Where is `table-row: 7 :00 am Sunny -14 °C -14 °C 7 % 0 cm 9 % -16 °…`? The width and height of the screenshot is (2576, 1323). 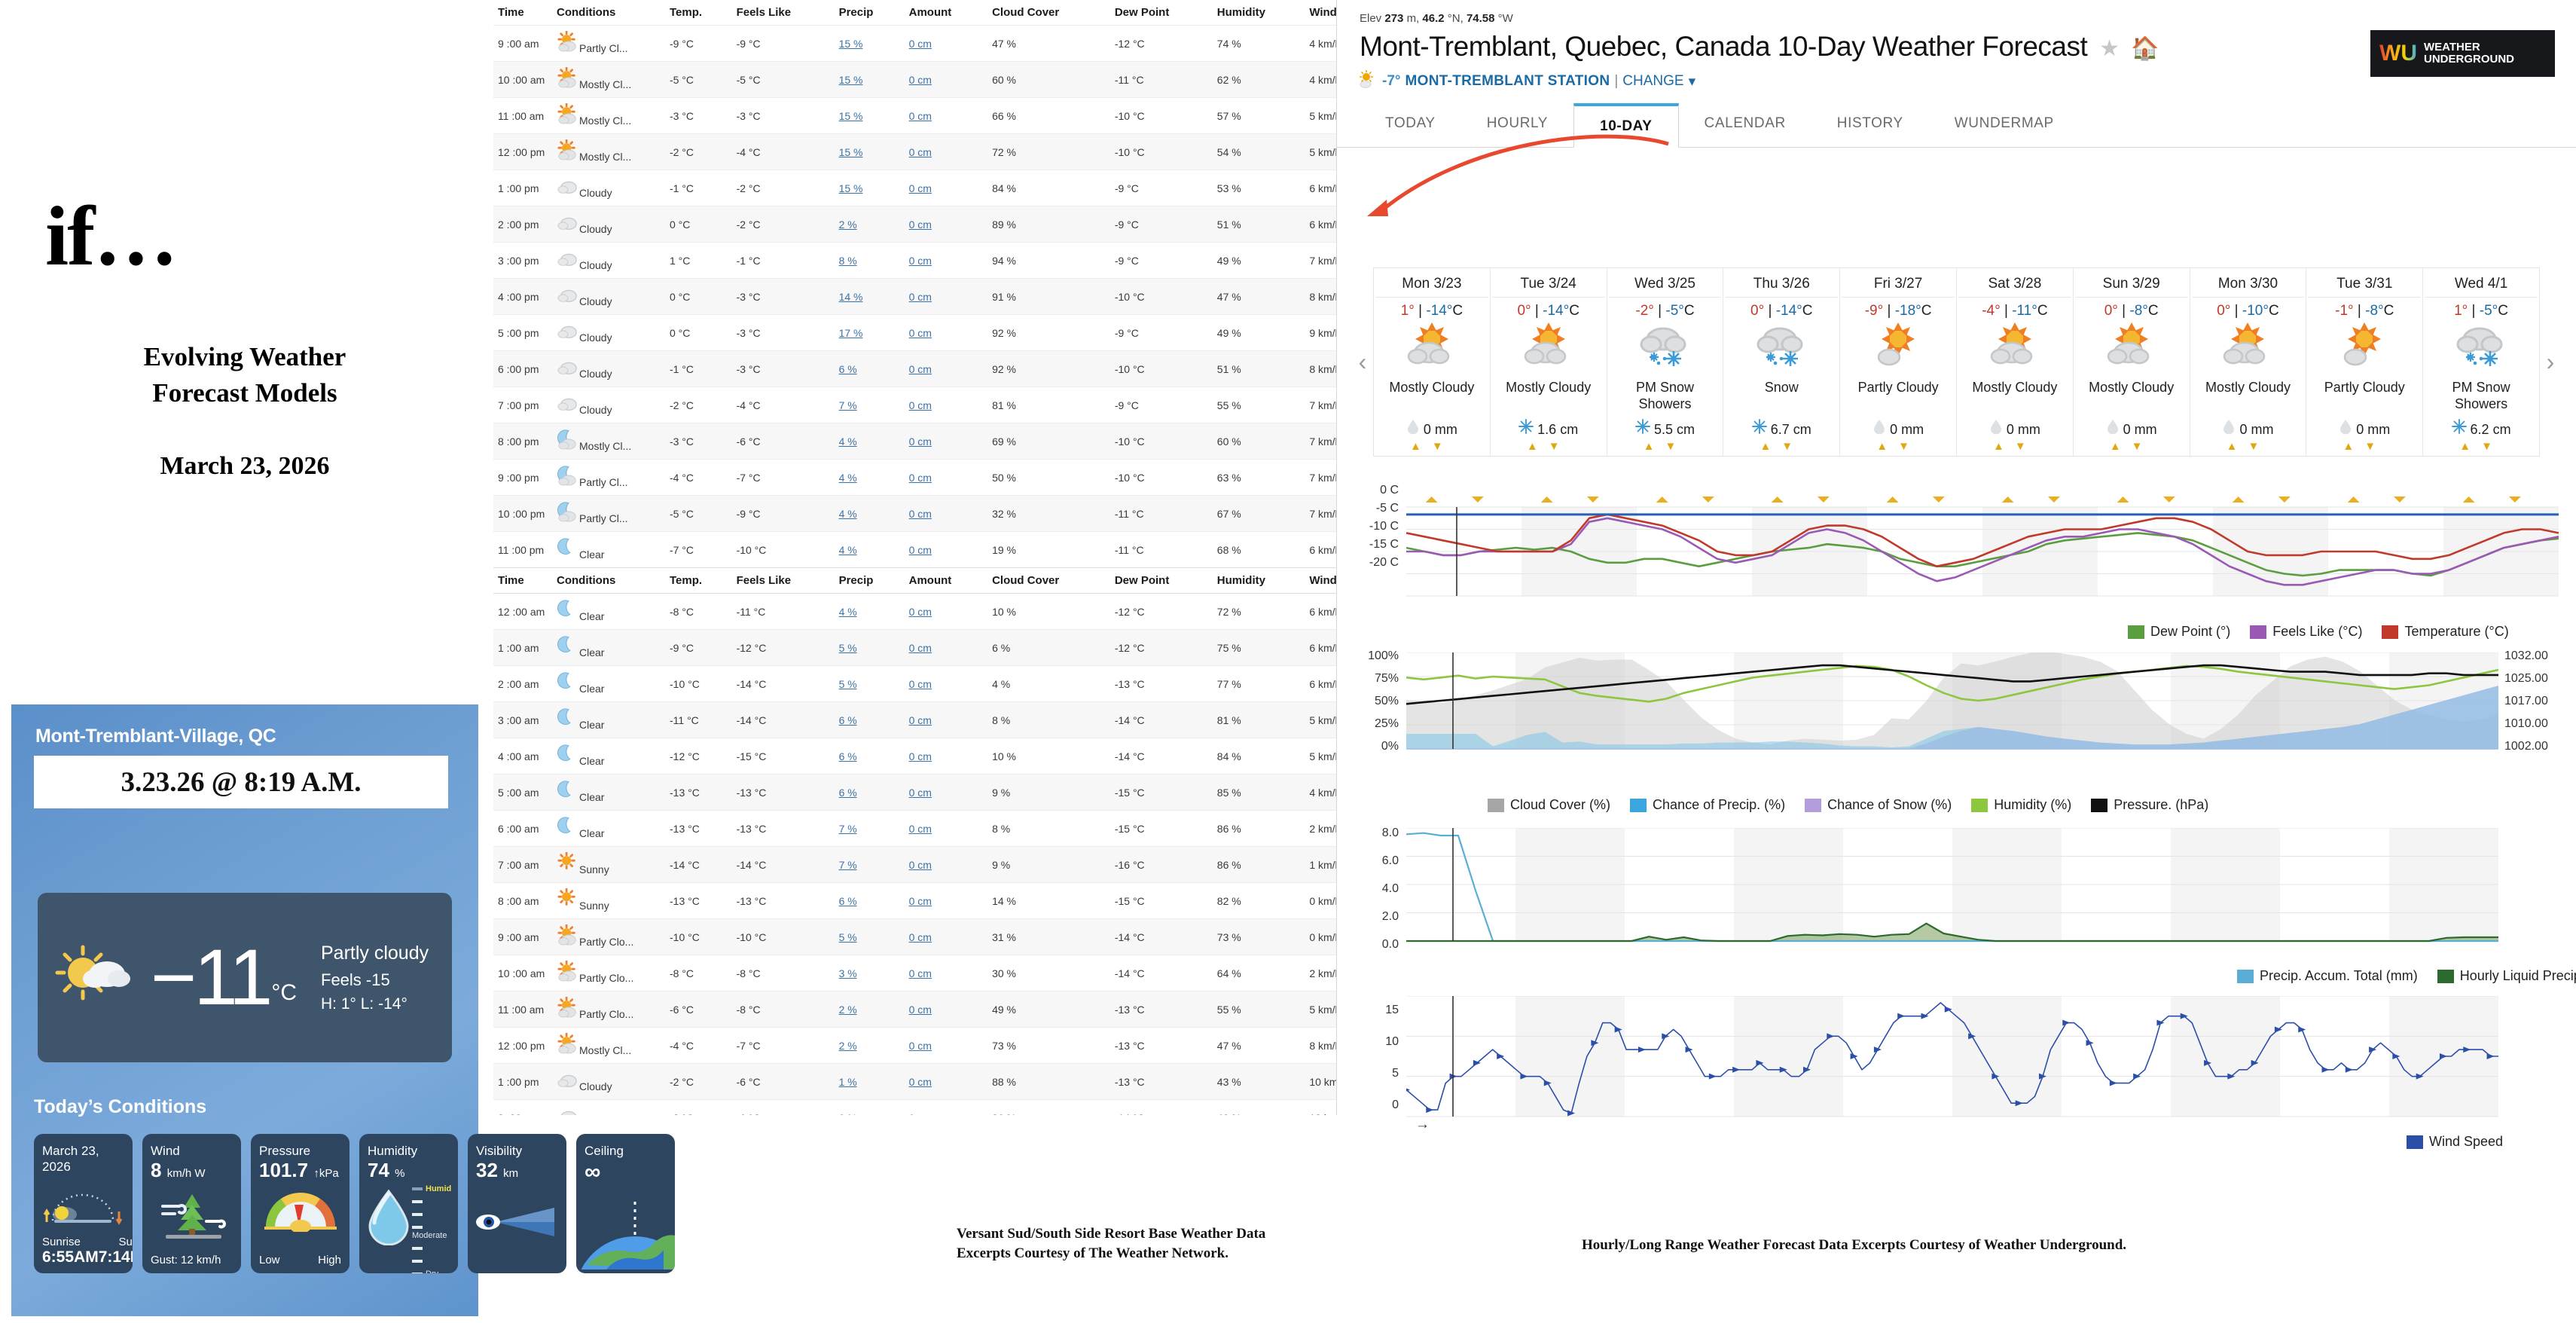 table-row: 7 :00 am Sunny -14 °C -14 °C 7 % 0 cm 9 % -16 °… is located at coordinates (915, 864).